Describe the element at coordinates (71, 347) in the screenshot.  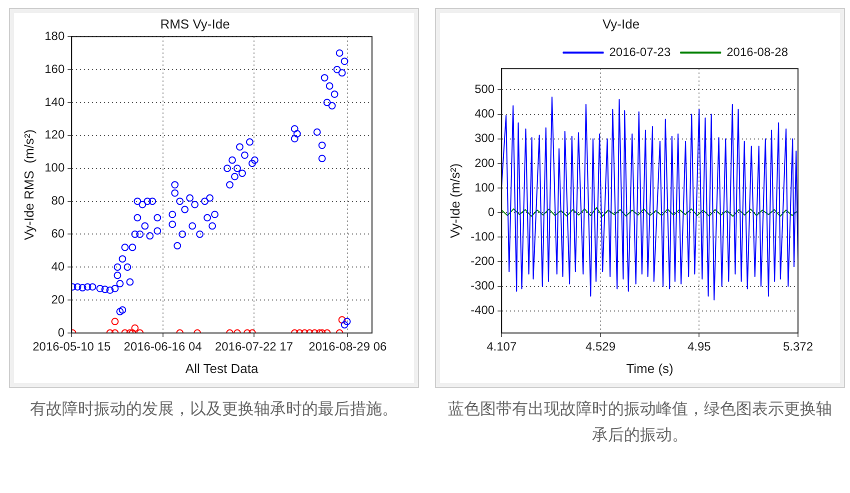
I see `x-tick-label: 2016-05-10 15` at that location.